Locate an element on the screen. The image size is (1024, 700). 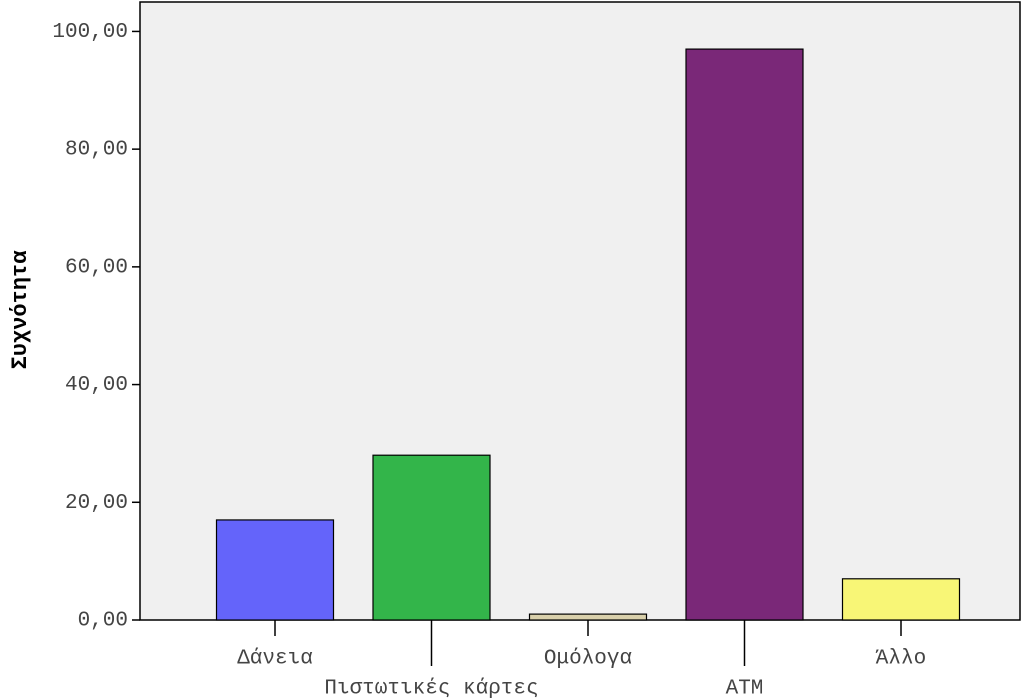
y-tick-label: 60,00 is located at coordinates (96, 267).